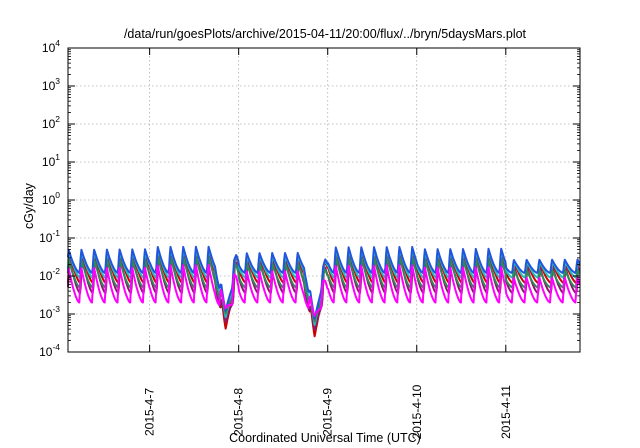 The width and height of the screenshot is (640, 448). Describe the element at coordinates (51, 198) in the screenshot. I see `y-tick-label: 10⁰` at that location.